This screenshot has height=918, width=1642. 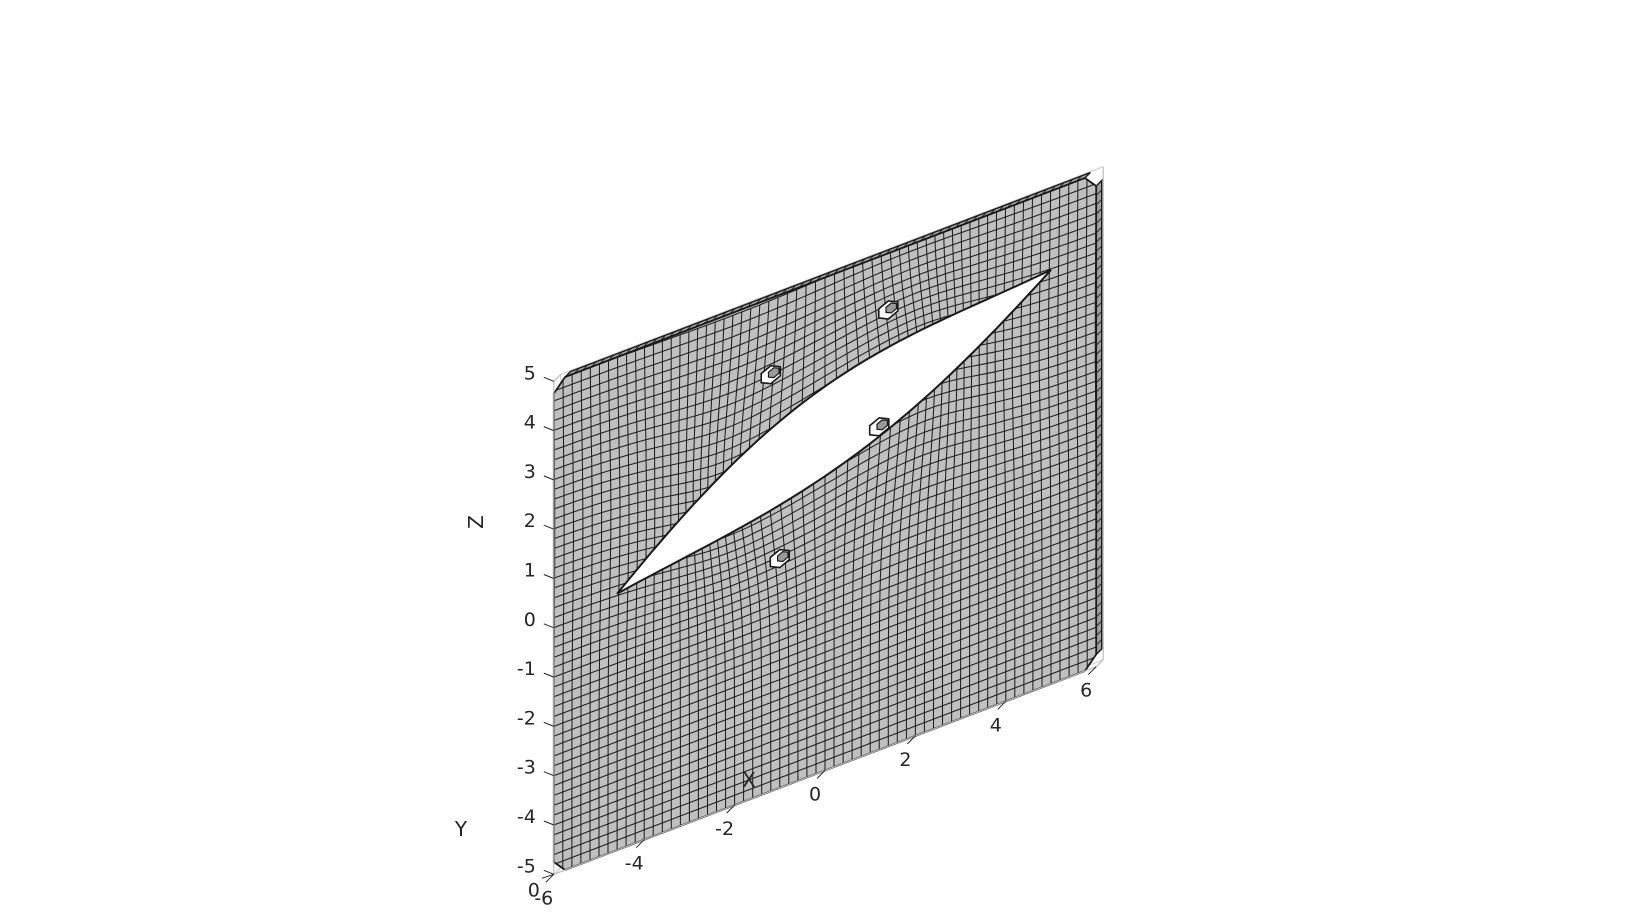 I want to click on z-axis: -5 -4 -3 -2 -1 0 1 2 3 4 5, so click(x=535, y=619).